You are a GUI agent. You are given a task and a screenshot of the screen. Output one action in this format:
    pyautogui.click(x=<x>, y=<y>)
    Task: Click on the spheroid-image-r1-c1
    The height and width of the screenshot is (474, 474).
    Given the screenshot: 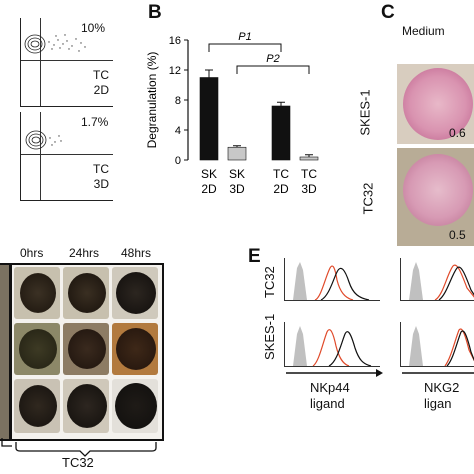 What is the action you would take?
    pyautogui.click(x=37, y=293)
    